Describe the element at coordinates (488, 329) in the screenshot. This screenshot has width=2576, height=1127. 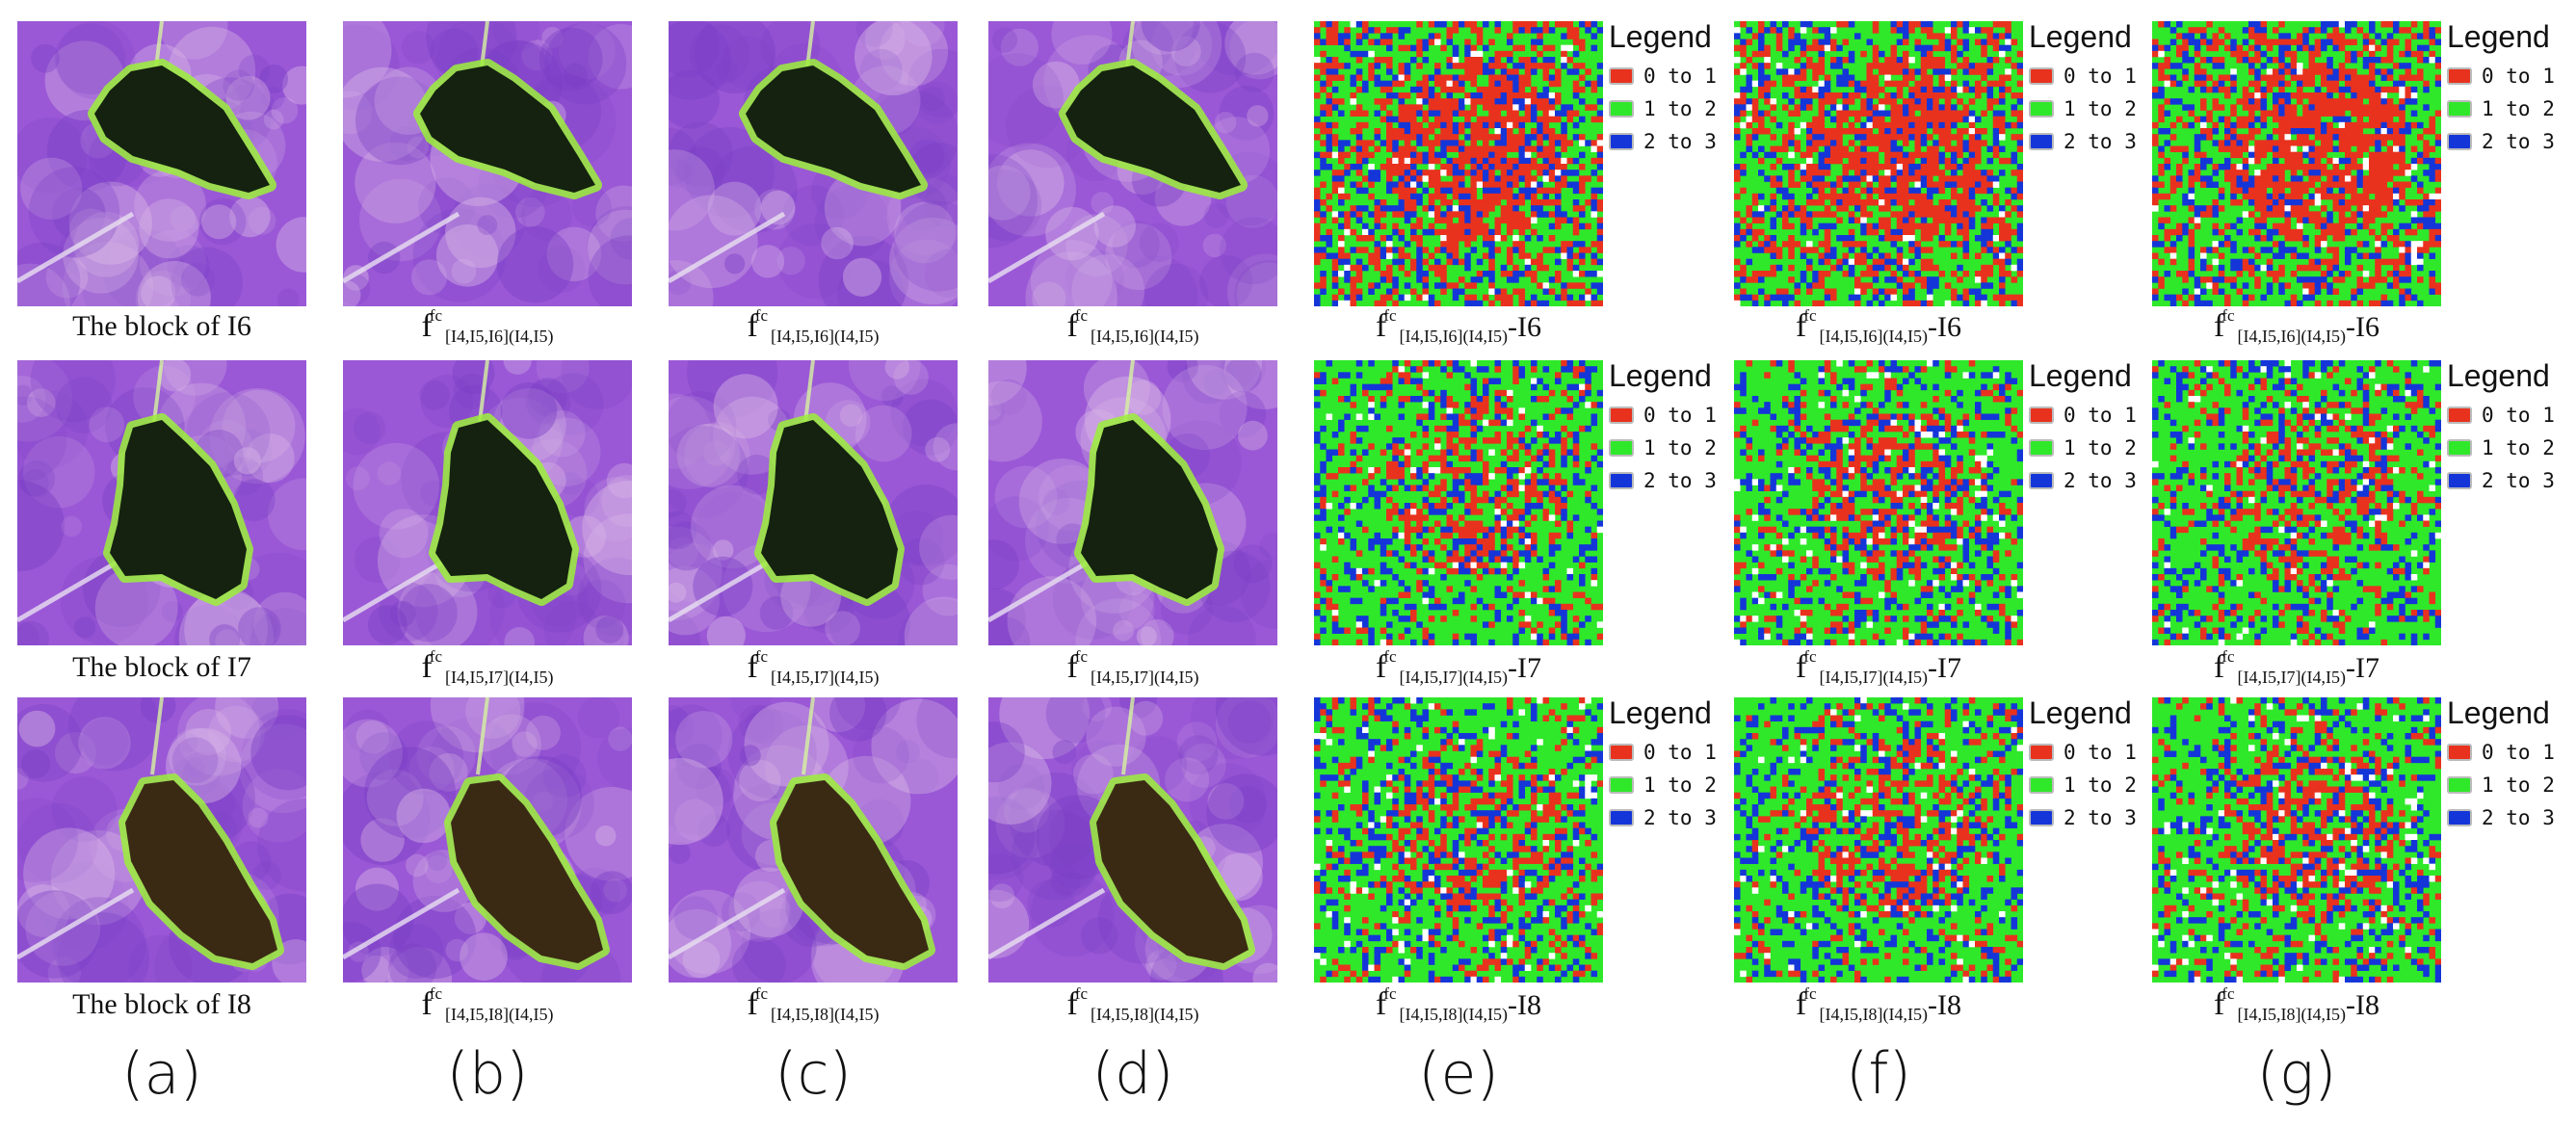
I see `panel-caption: ffc[I4,I5,I6](I4,I5)` at that location.